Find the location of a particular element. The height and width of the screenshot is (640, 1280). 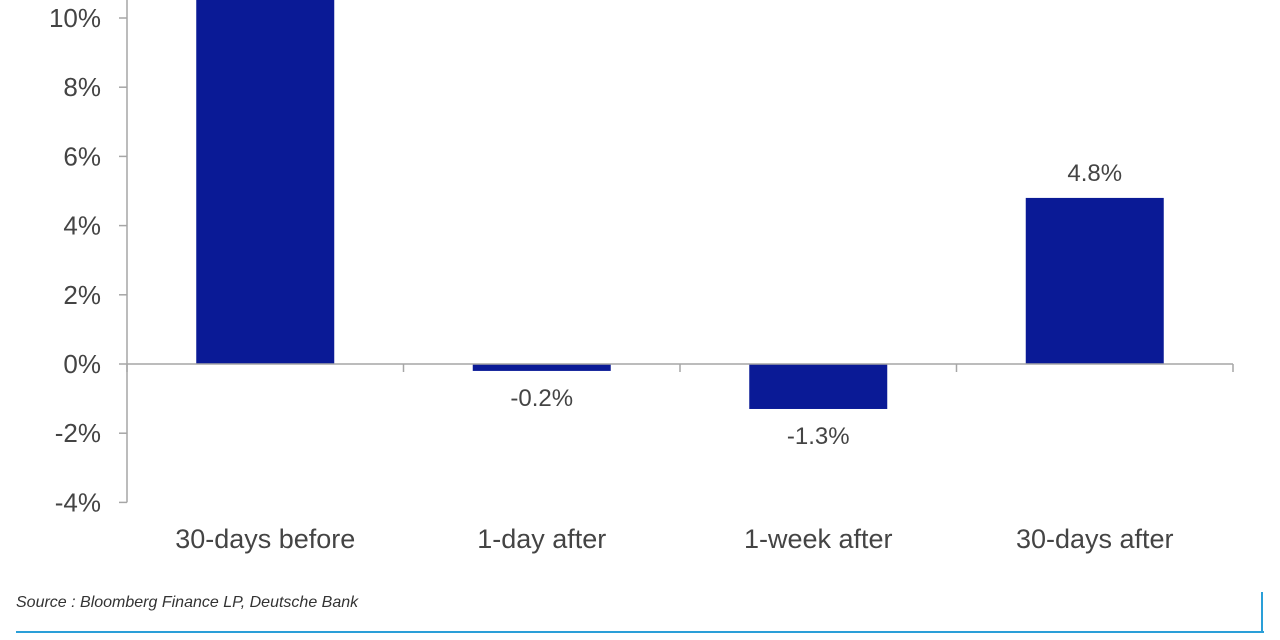

data-label: -1.3% is located at coordinates (818, 436).